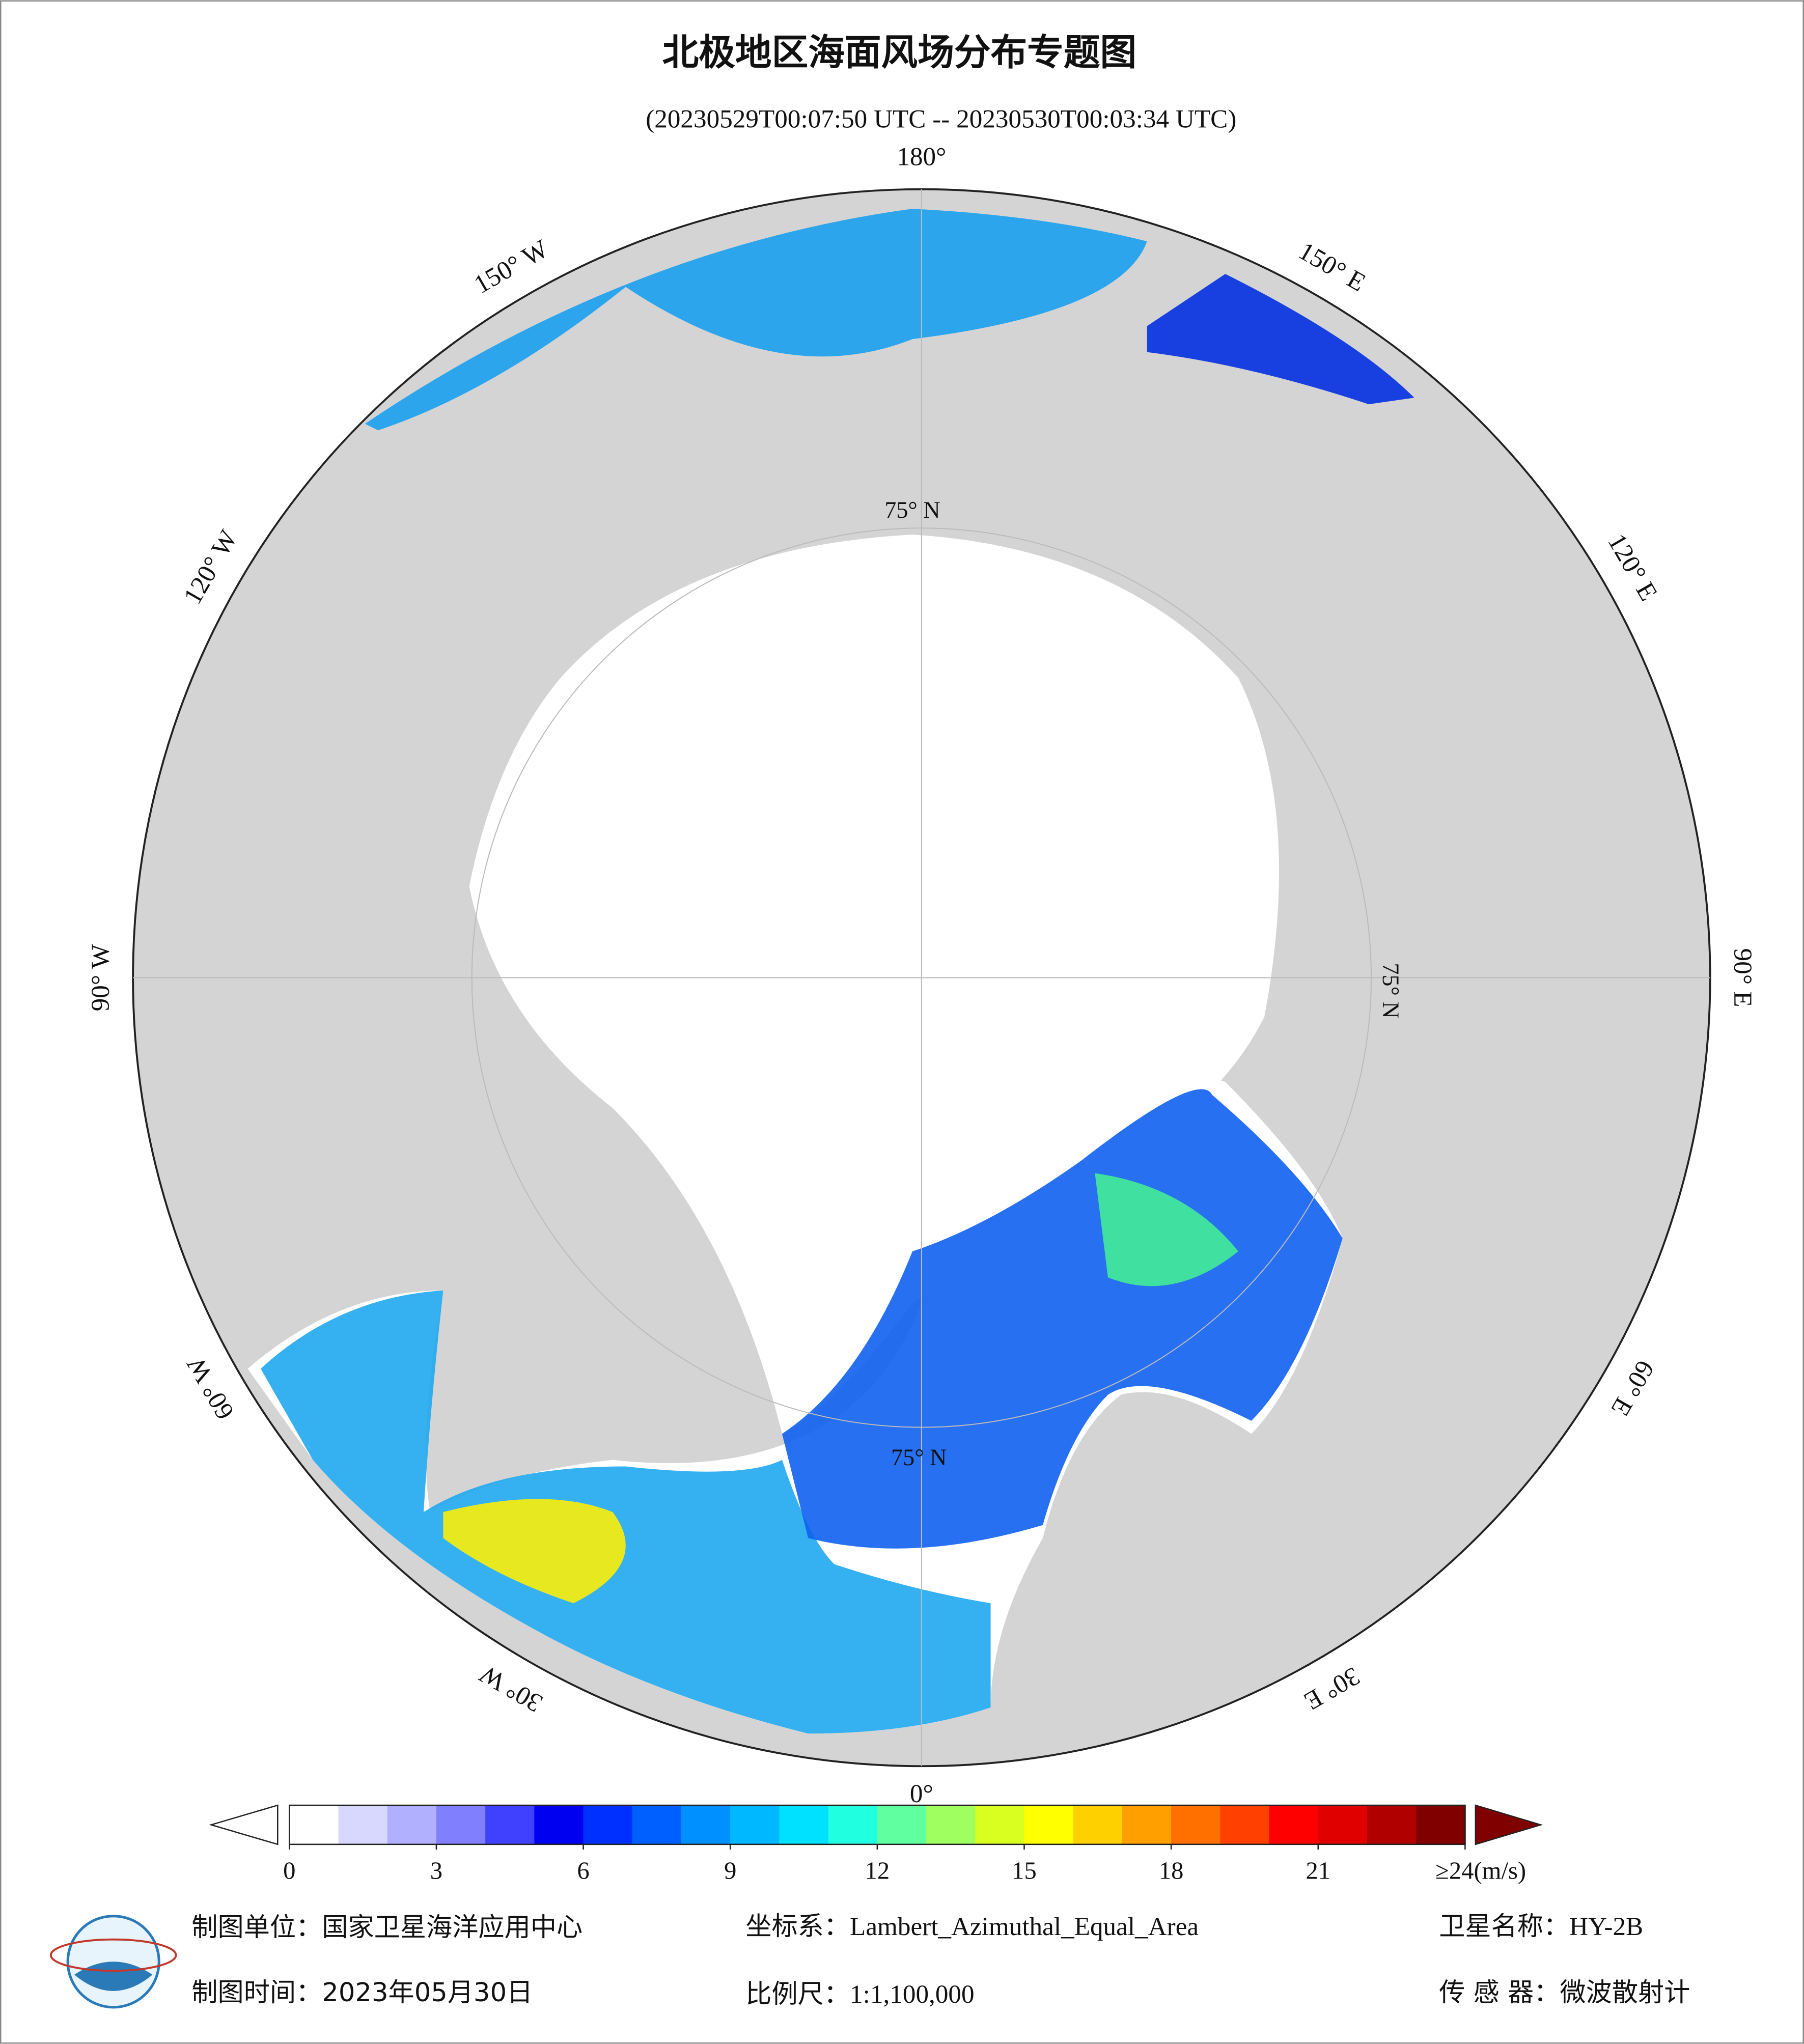  What do you see at coordinates (1318, 1870) in the screenshot?
I see `colorbar-tick-label: 21` at bounding box center [1318, 1870].